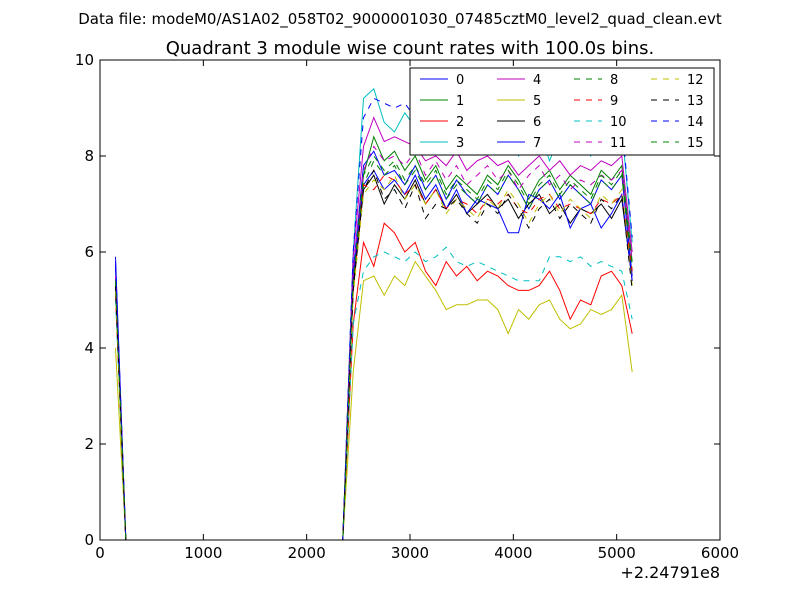 The image size is (800, 600). What do you see at coordinates (562, 111) in the screenshot?
I see `legend-box` at bounding box center [562, 111].